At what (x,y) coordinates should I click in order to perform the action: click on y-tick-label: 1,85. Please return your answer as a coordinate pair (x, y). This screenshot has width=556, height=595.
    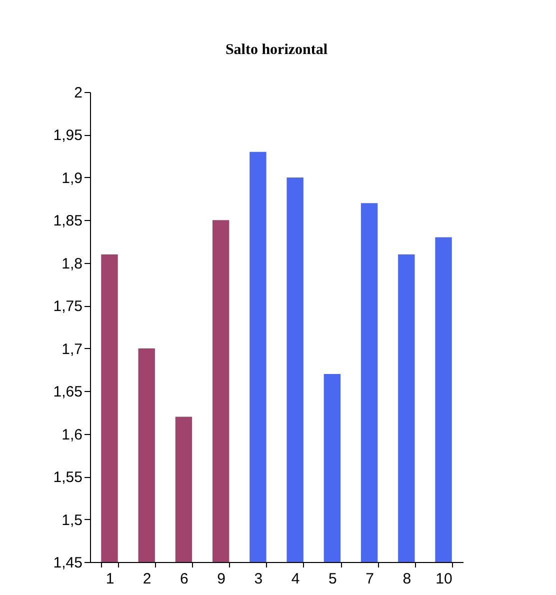
    Looking at the image, I should click on (67, 221).